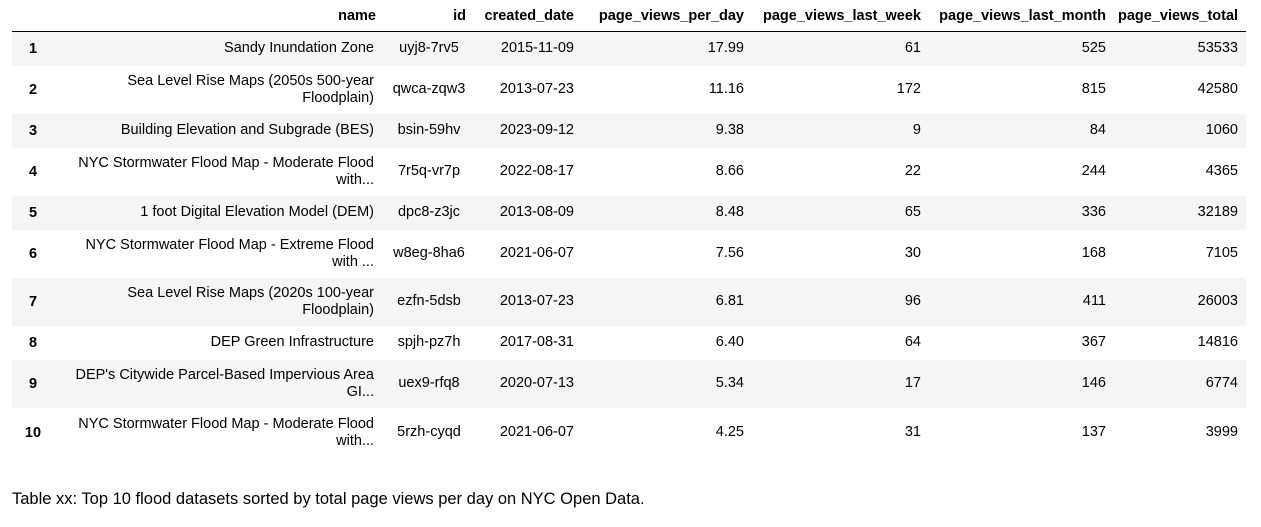 The height and width of the screenshot is (527, 1261). Describe the element at coordinates (726, 89) in the screenshot. I see `page-views-per-day-cell: 11.16` at that location.